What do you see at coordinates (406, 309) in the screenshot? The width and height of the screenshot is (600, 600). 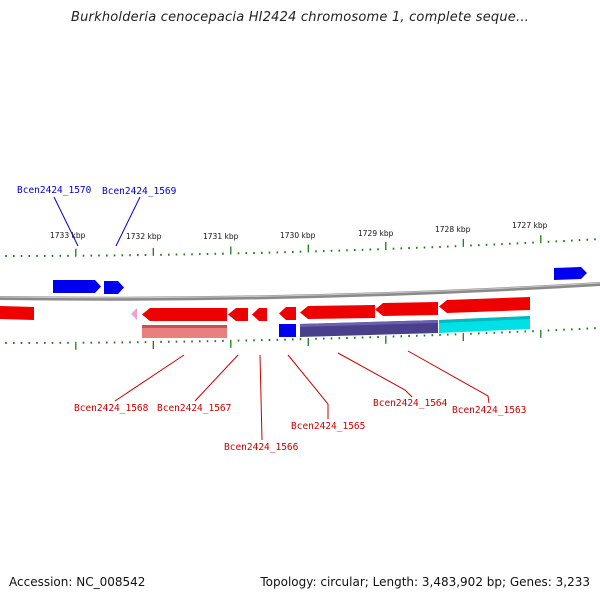 I see `gene-bcen2424-1564b` at bounding box center [406, 309].